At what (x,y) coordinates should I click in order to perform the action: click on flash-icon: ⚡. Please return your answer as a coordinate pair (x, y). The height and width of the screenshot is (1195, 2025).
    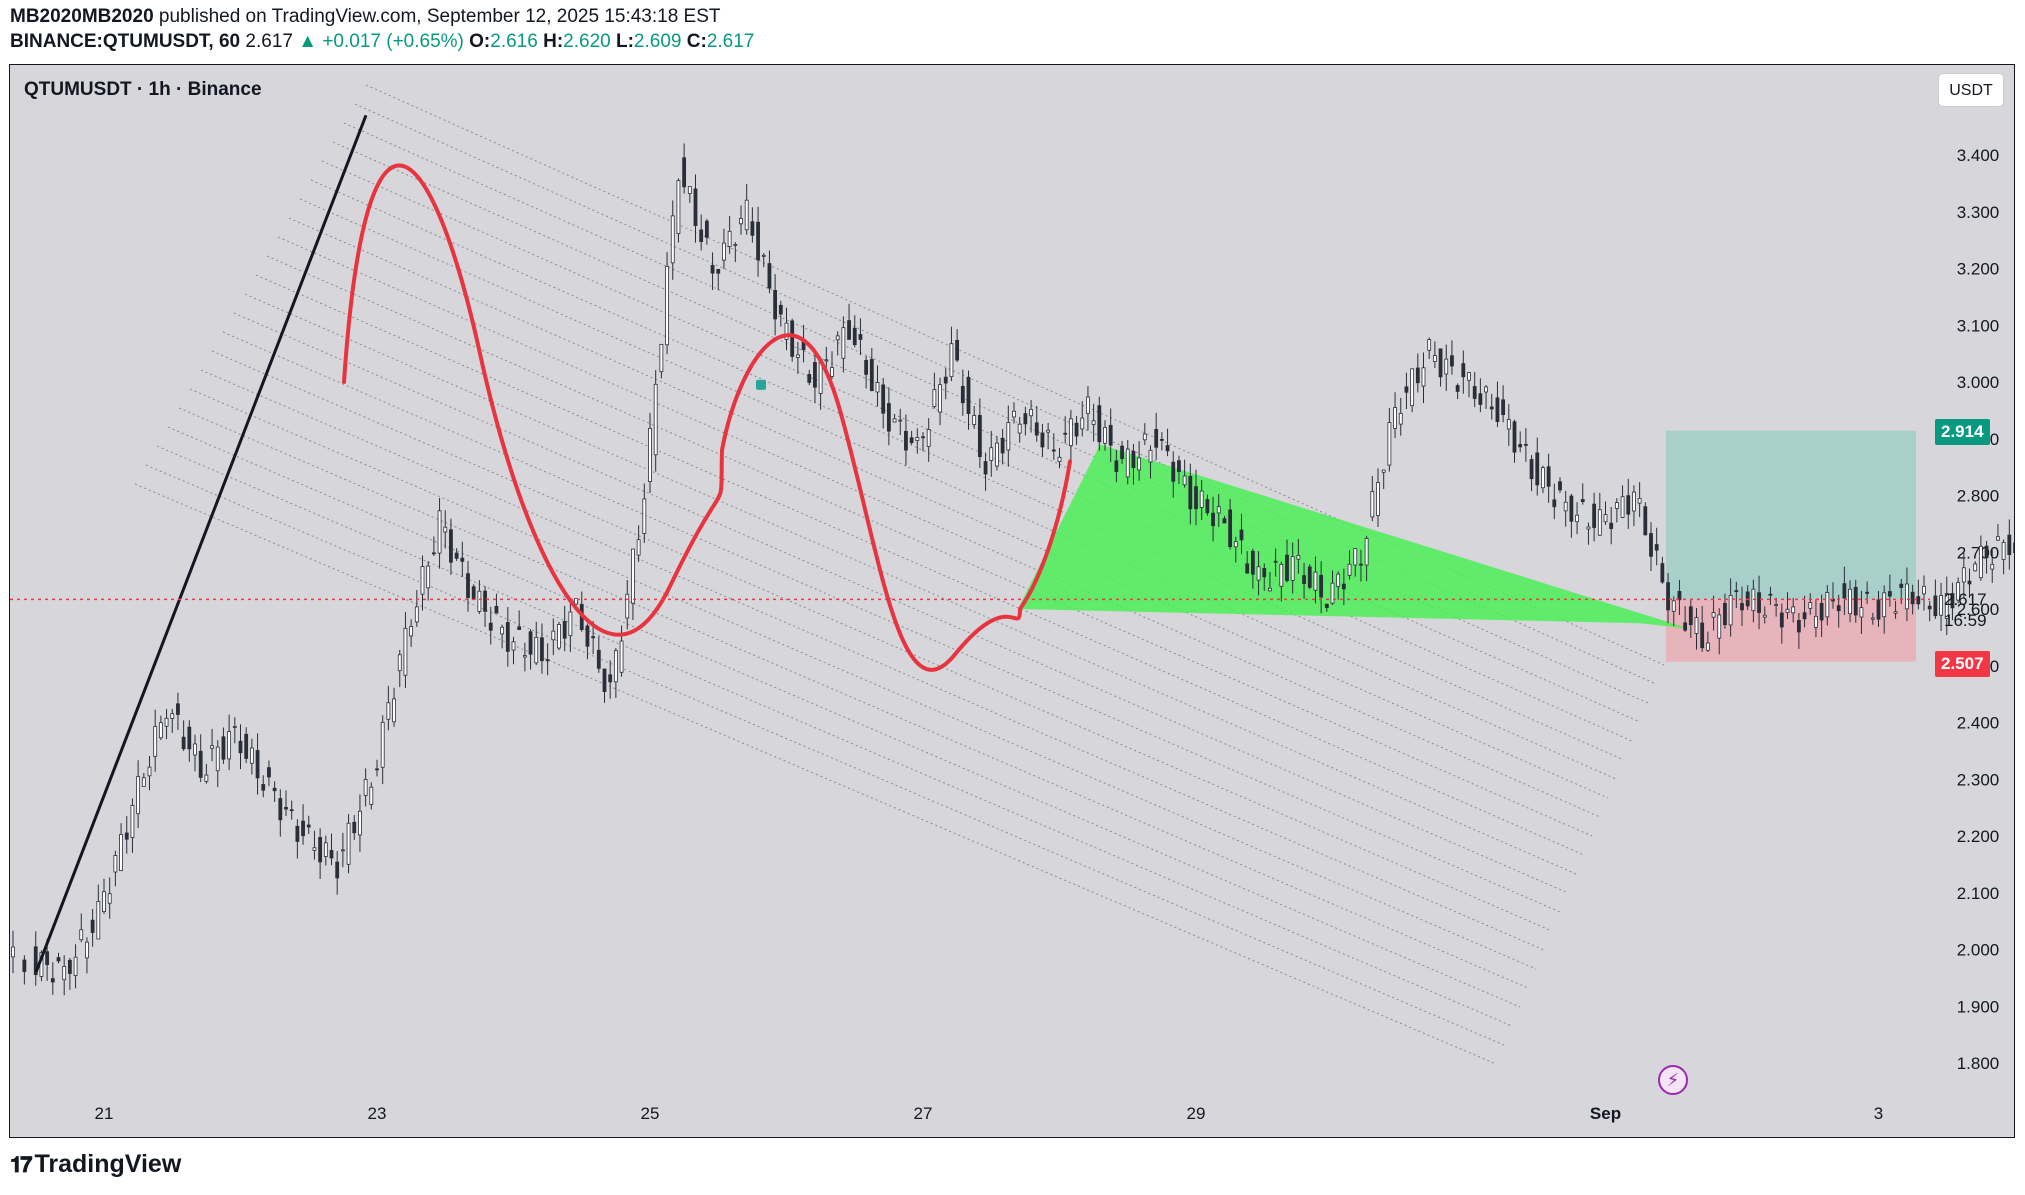
    Looking at the image, I should click on (1673, 1080).